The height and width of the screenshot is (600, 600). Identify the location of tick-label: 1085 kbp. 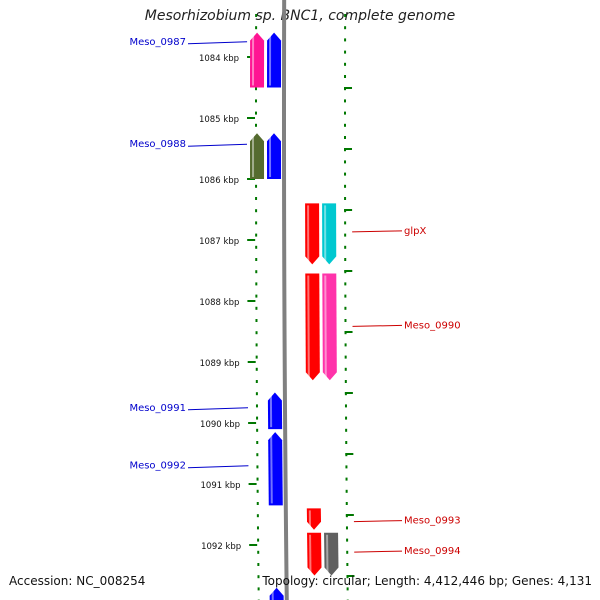
(219, 120).